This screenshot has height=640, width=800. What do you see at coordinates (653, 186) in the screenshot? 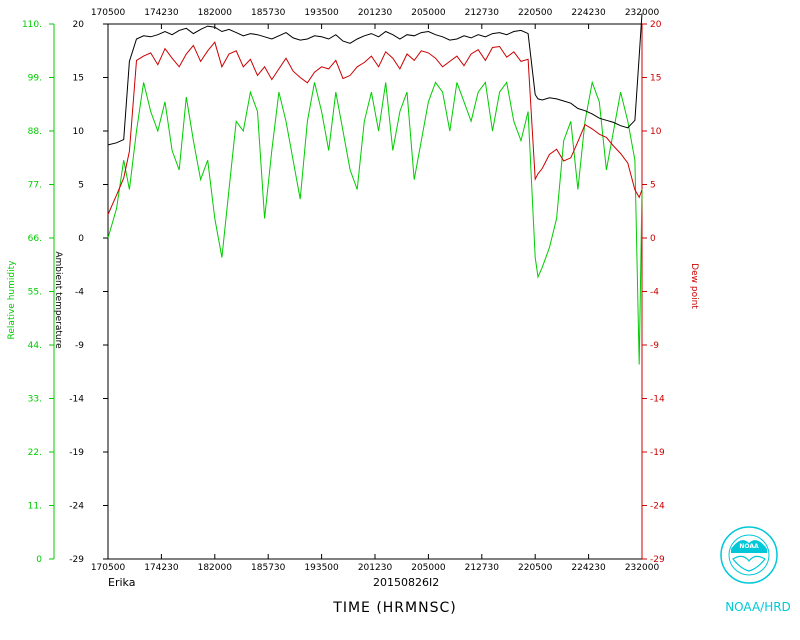
I see `dew-tick-label: 5` at bounding box center [653, 186].